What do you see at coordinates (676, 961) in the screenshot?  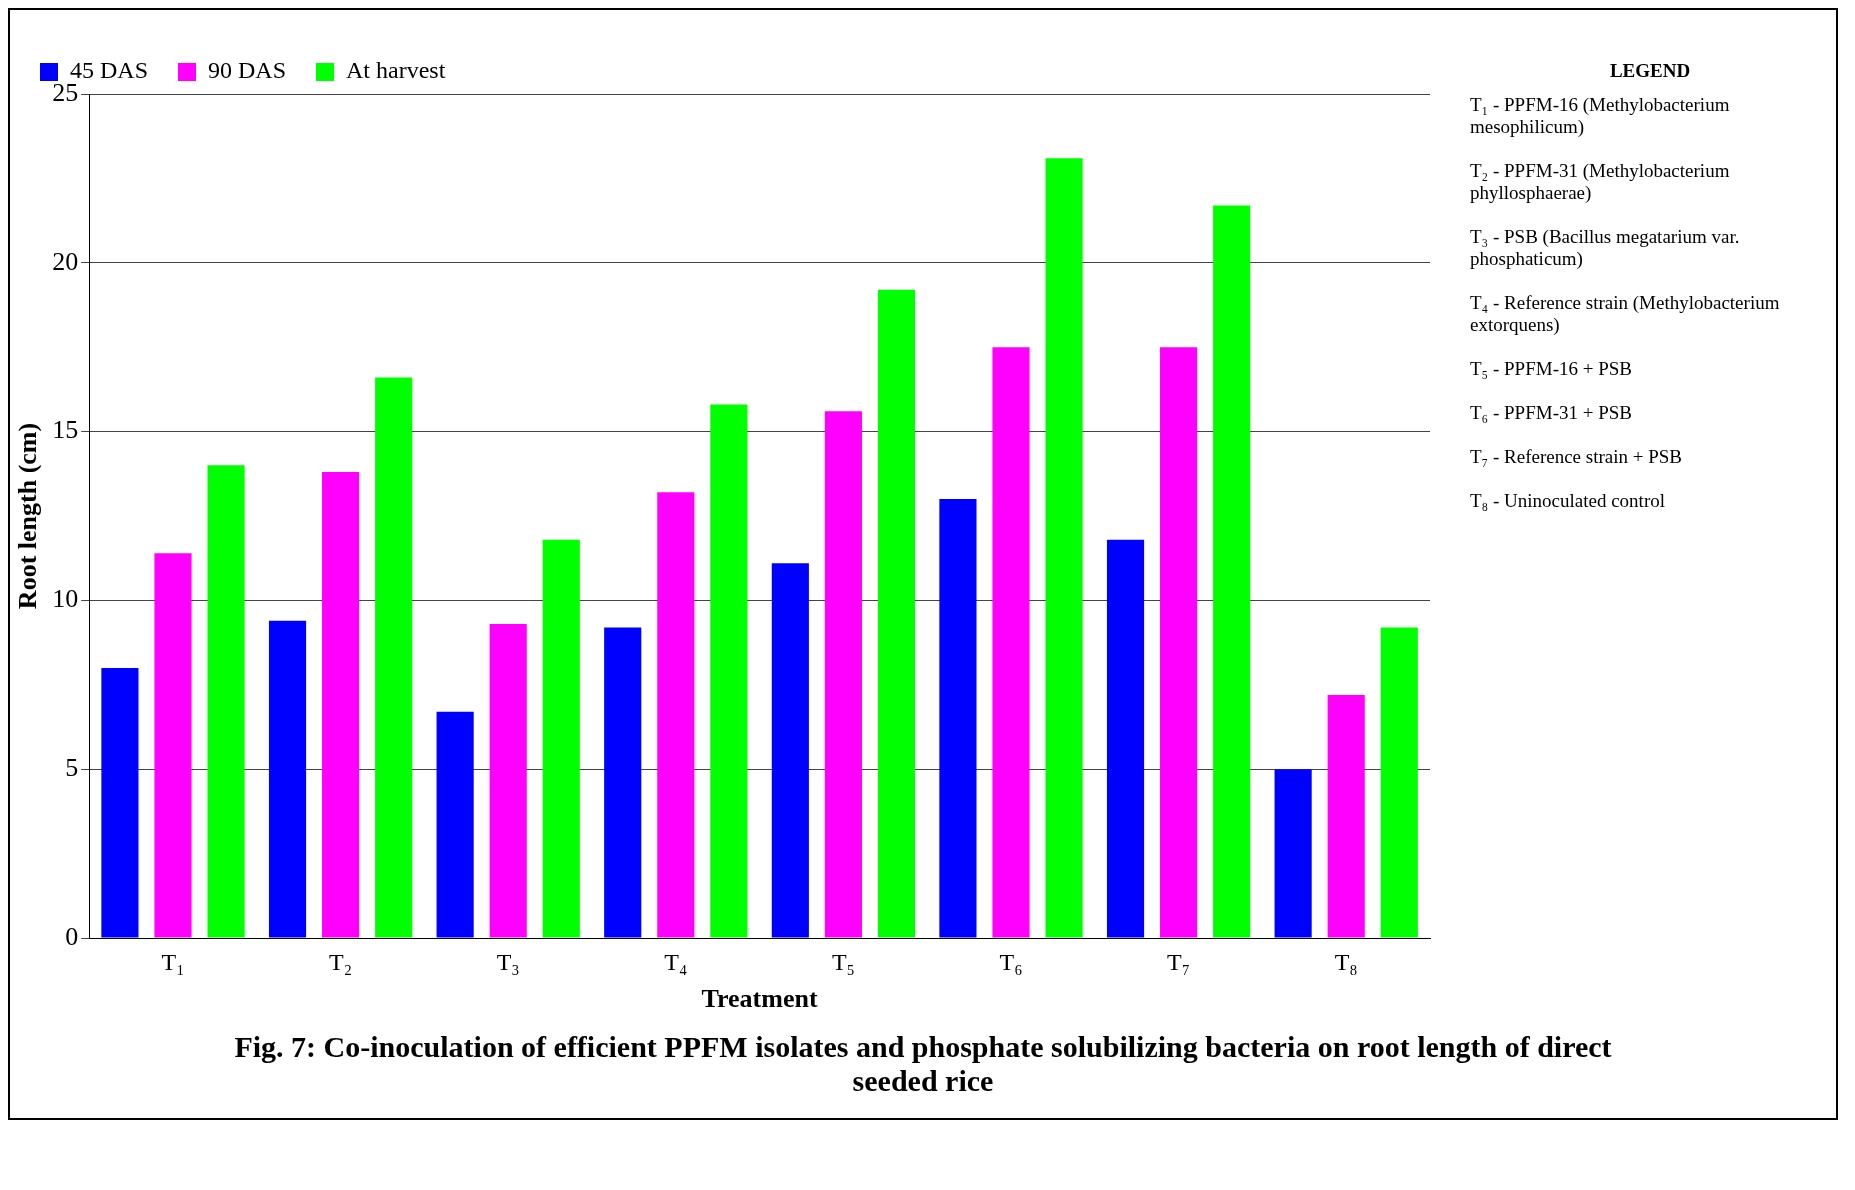 I see `x-tick-label: T₄` at bounding box center [676, 961].